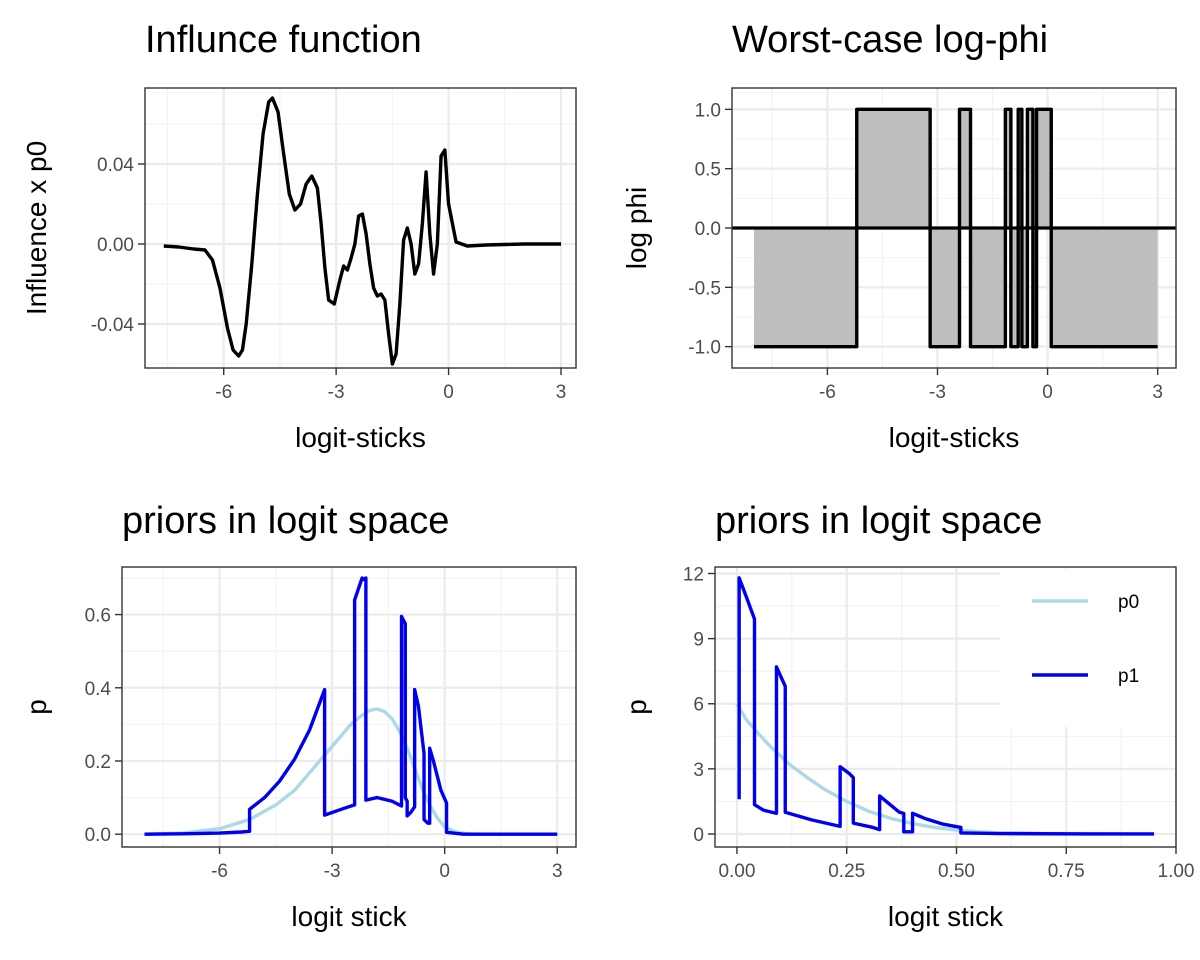 Image resolution: width=1200 pixels, height=960 pixels. I want to click on y-tick-label: -0.5, so click(704, 288).